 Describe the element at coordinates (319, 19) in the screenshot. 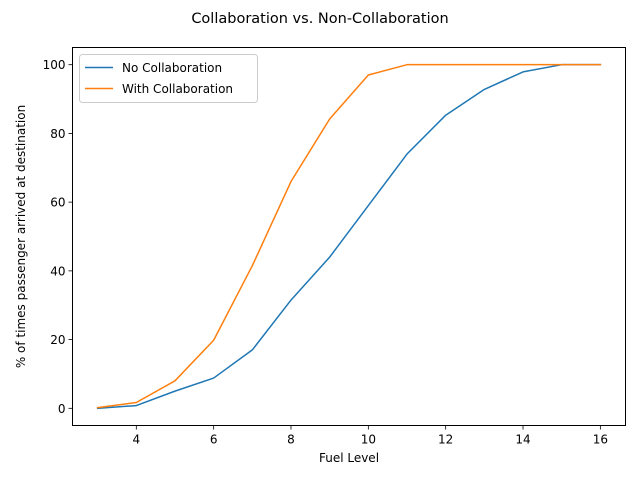

I see `chart-title: Collaboration vs. Non-Collaboration` at that location.